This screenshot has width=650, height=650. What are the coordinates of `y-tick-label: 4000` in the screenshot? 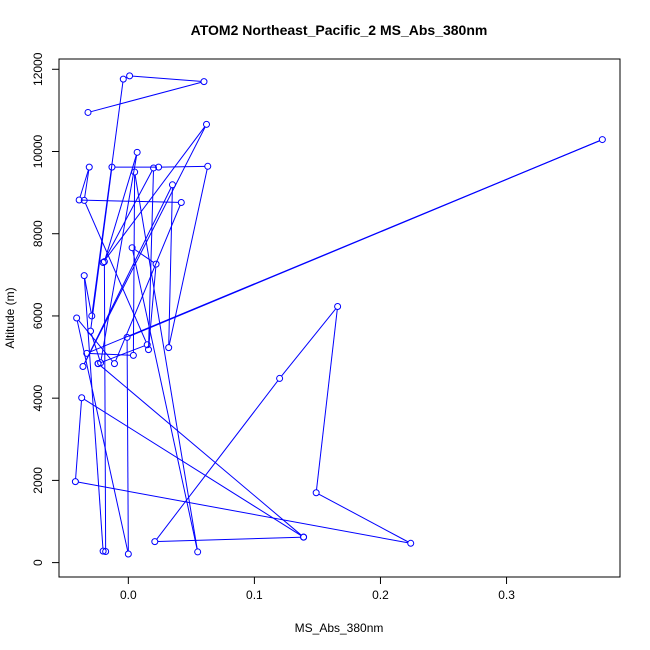 It's located at (38, 397).